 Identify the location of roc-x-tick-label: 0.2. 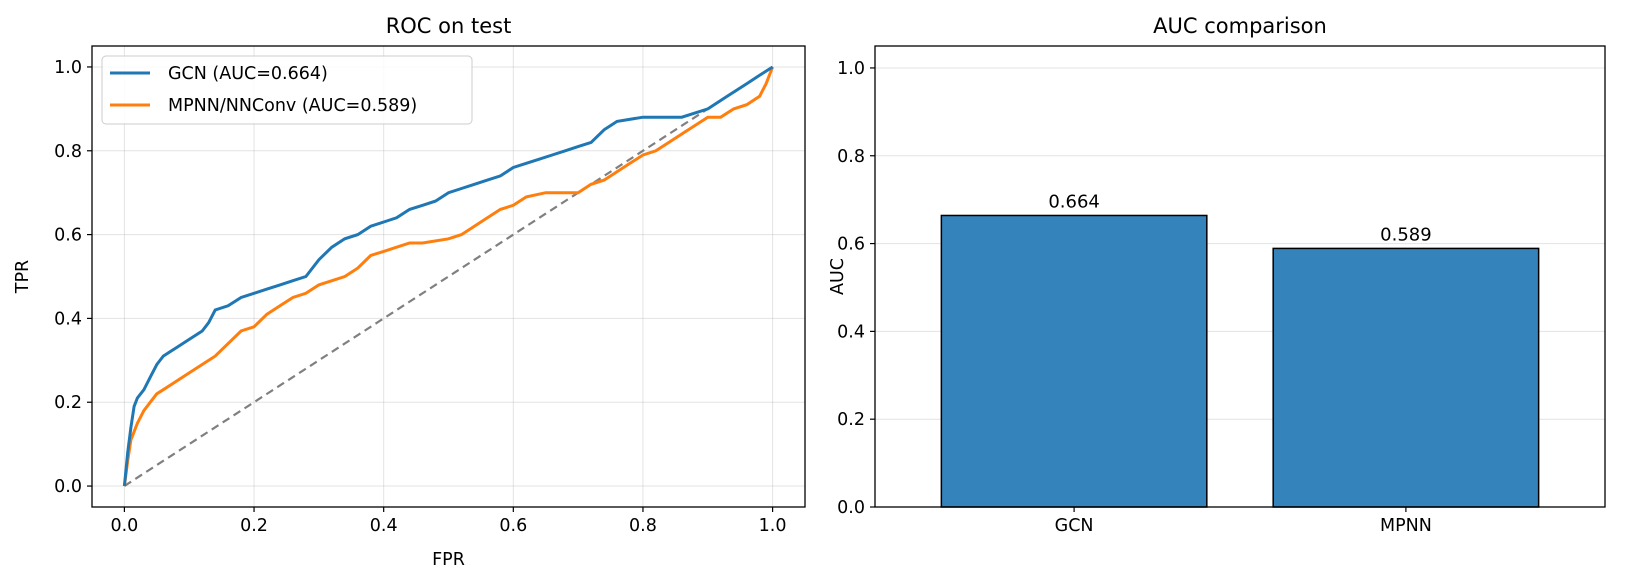
(254, 526).